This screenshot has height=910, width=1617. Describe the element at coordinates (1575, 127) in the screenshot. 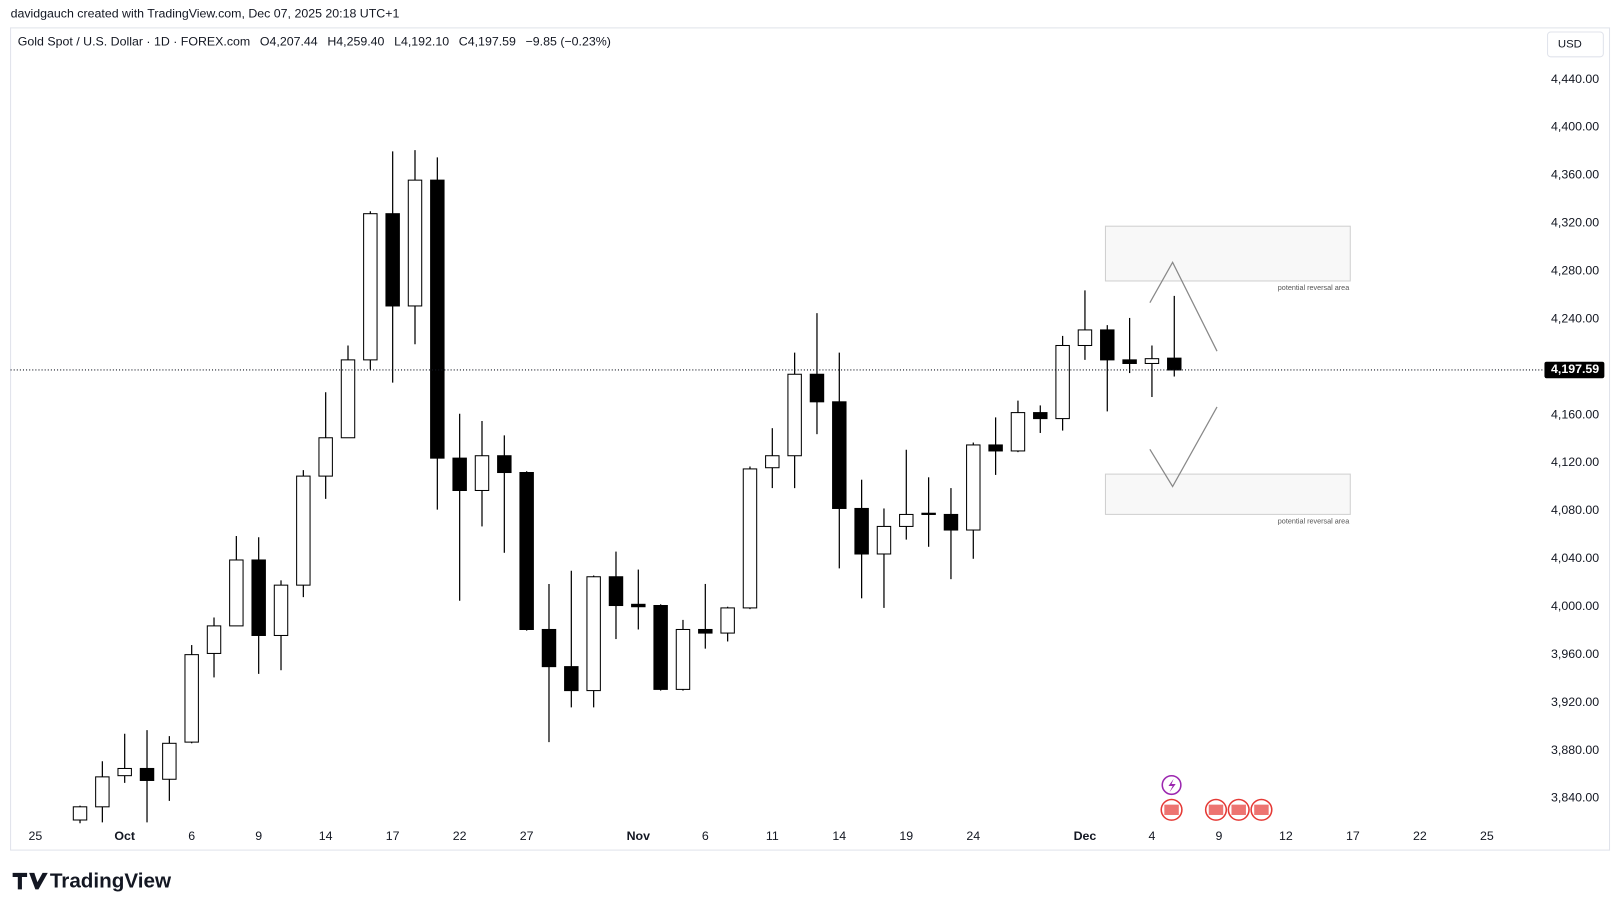

I see `y-tick-label: 4,400.00` at that location.